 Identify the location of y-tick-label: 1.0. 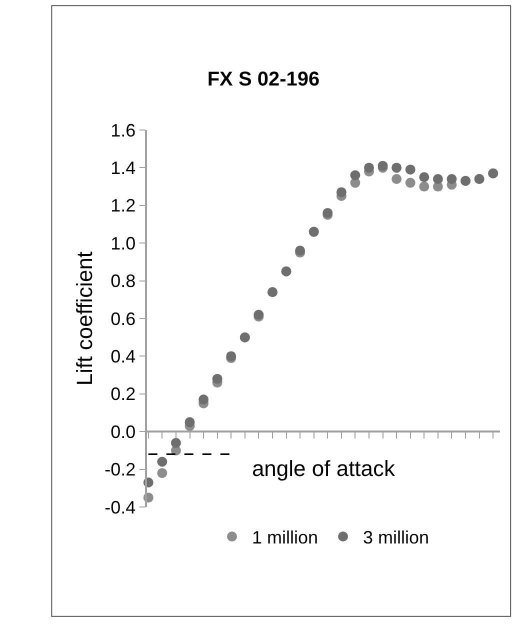
(123, 243).